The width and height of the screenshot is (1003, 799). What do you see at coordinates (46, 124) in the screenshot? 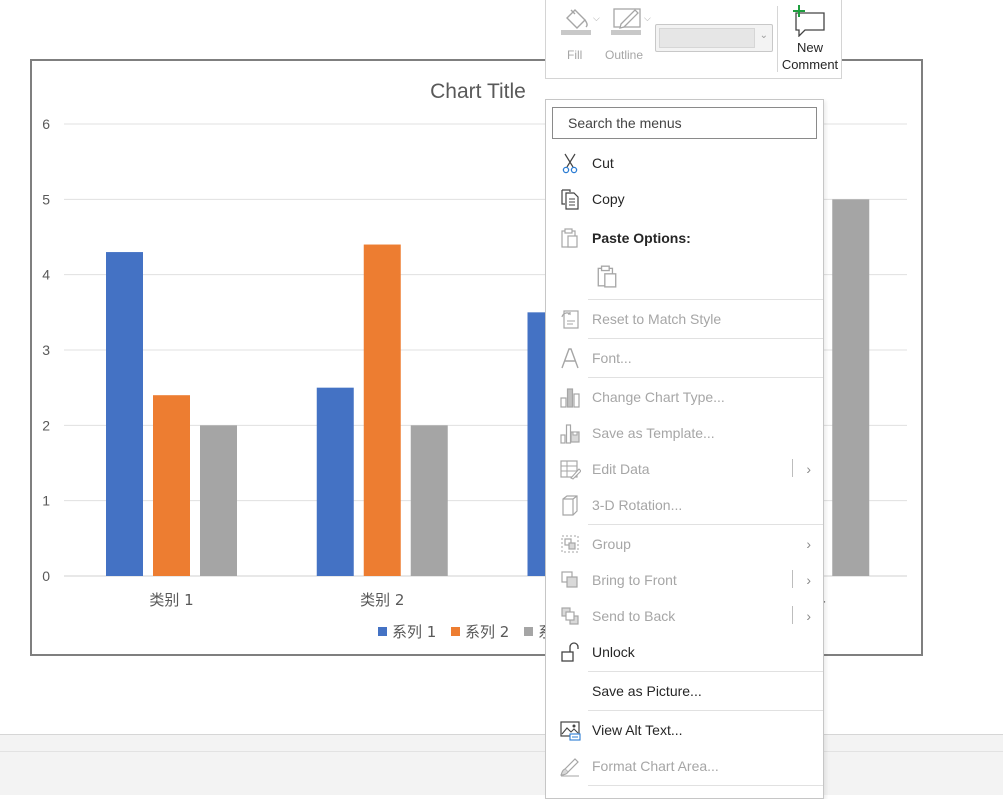
I see `y-tick-label: 6` at bounding box center [46, 124].